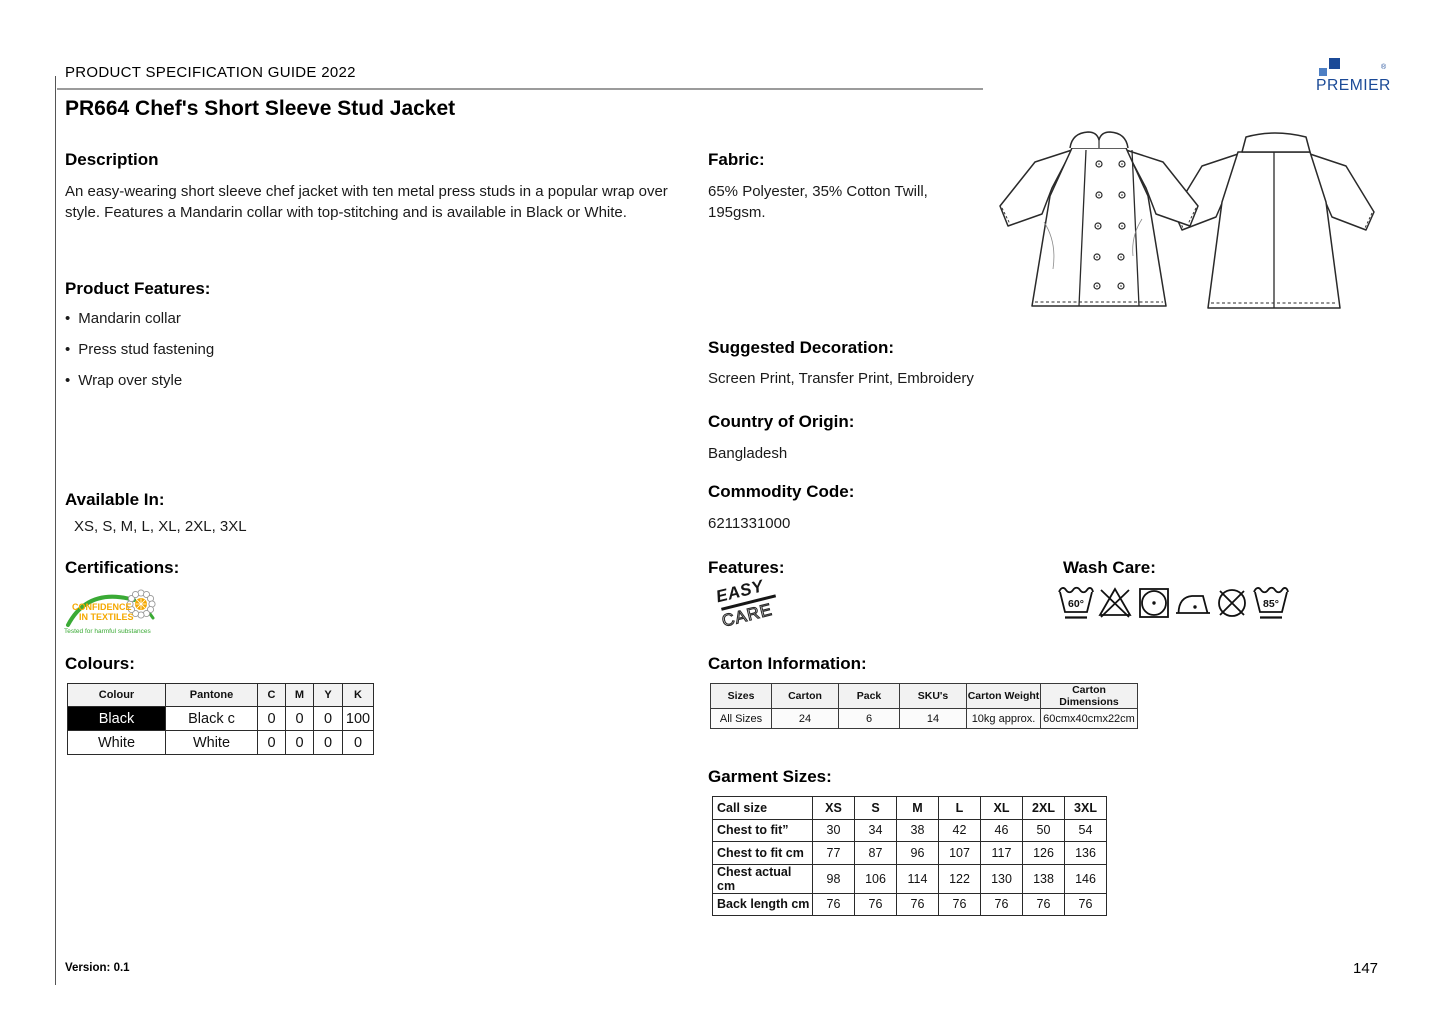  Describe the element at coordinates (917, 878) in the screenshot. I see `cell: 114` at that location.